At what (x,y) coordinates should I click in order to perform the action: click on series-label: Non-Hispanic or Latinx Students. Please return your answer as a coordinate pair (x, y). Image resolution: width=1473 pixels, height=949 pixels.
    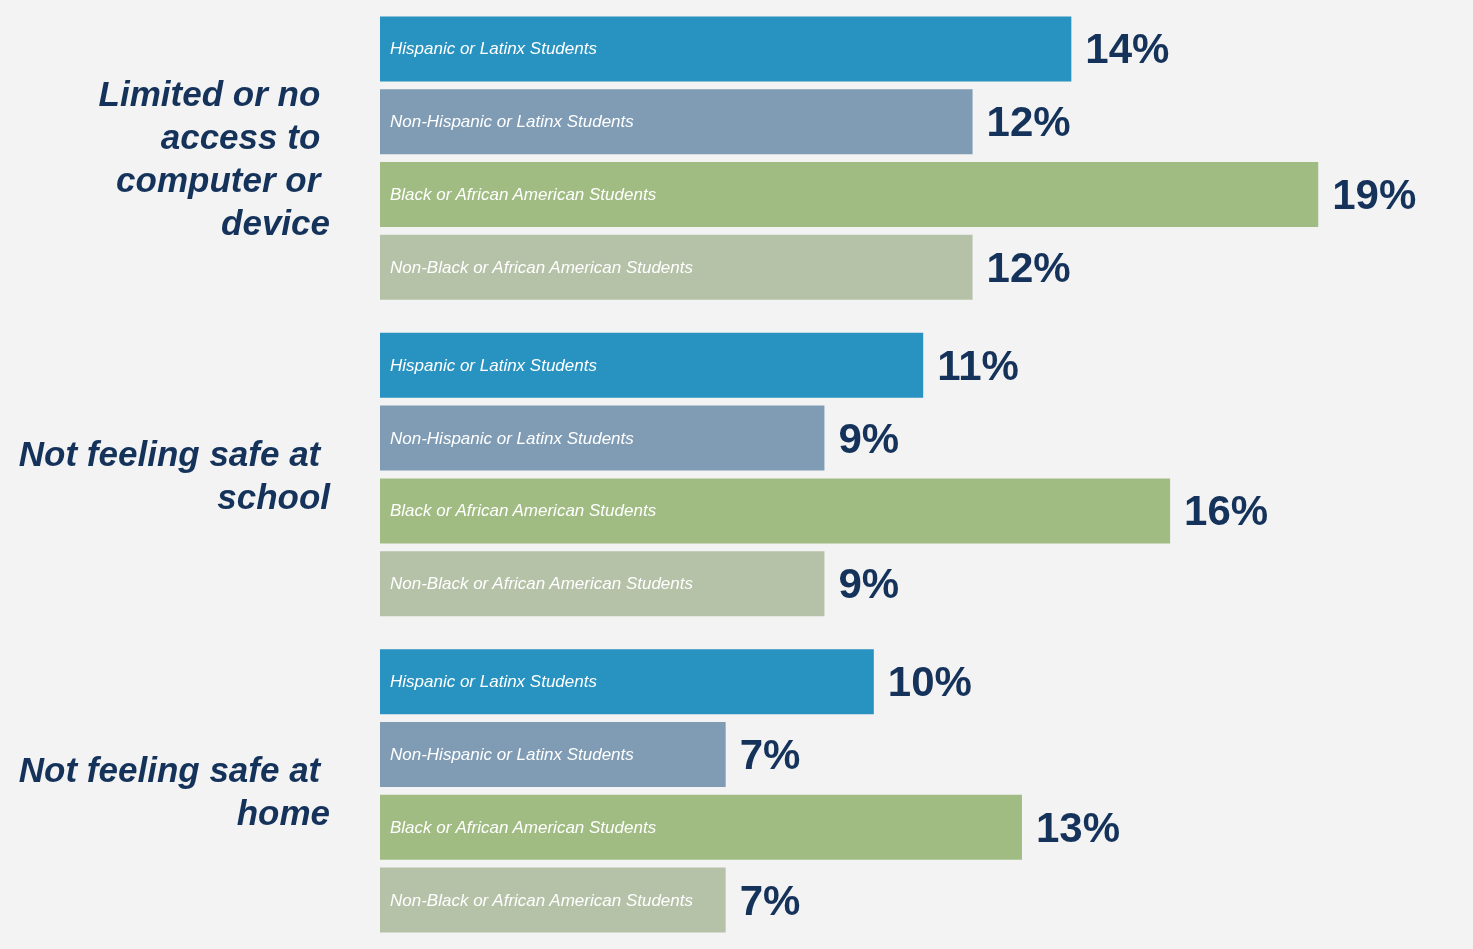
    Looking at the image, I should click on (512, 122).